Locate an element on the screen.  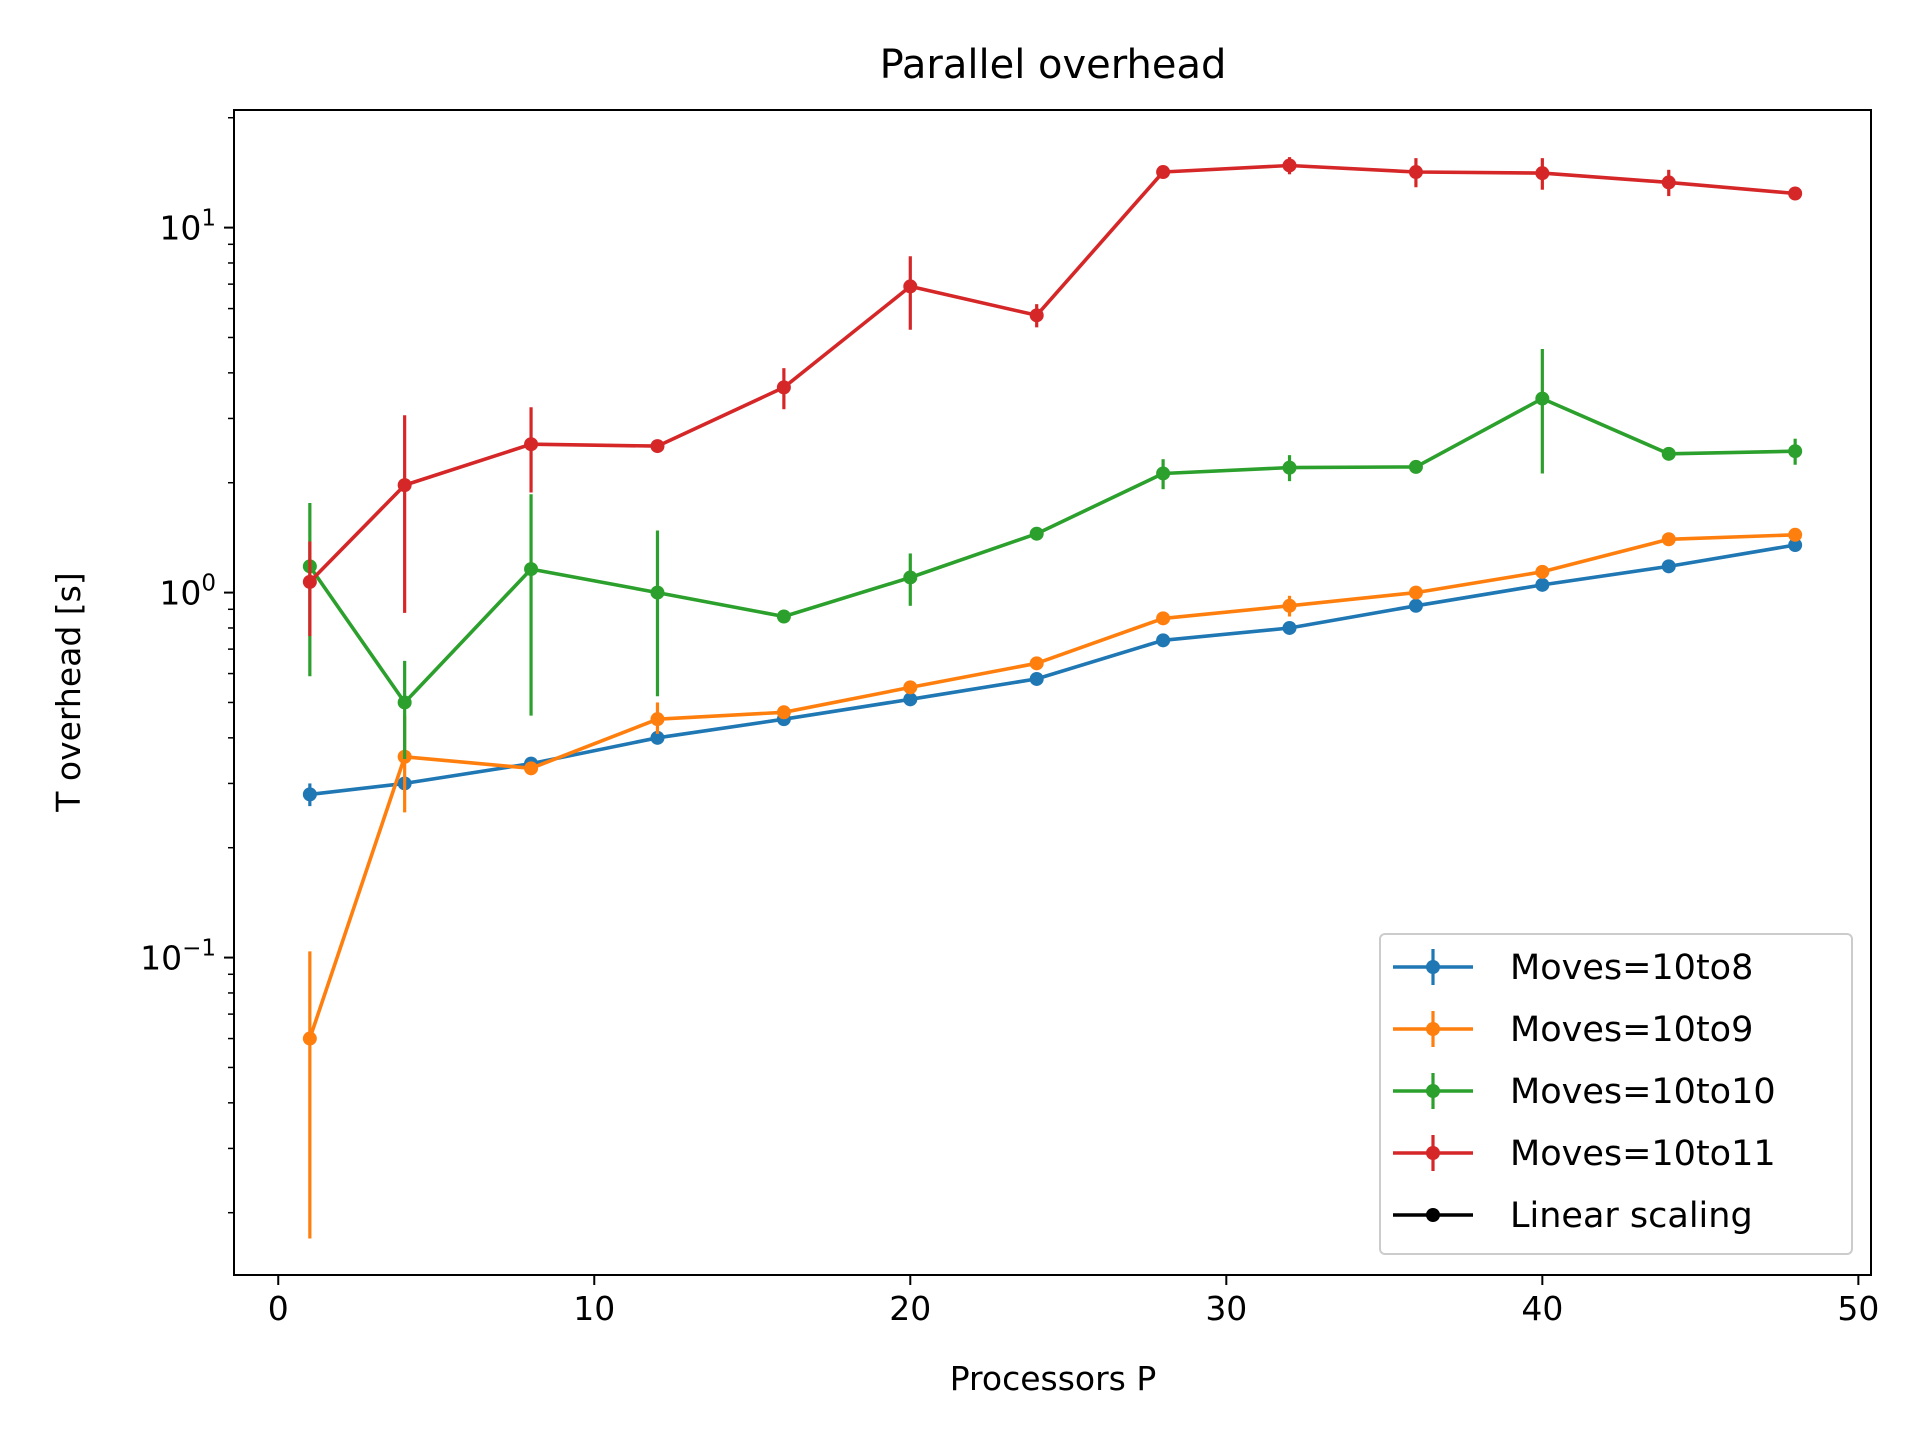
legend-item: Moves=10to9 is located at coordinates (1573, 1030).